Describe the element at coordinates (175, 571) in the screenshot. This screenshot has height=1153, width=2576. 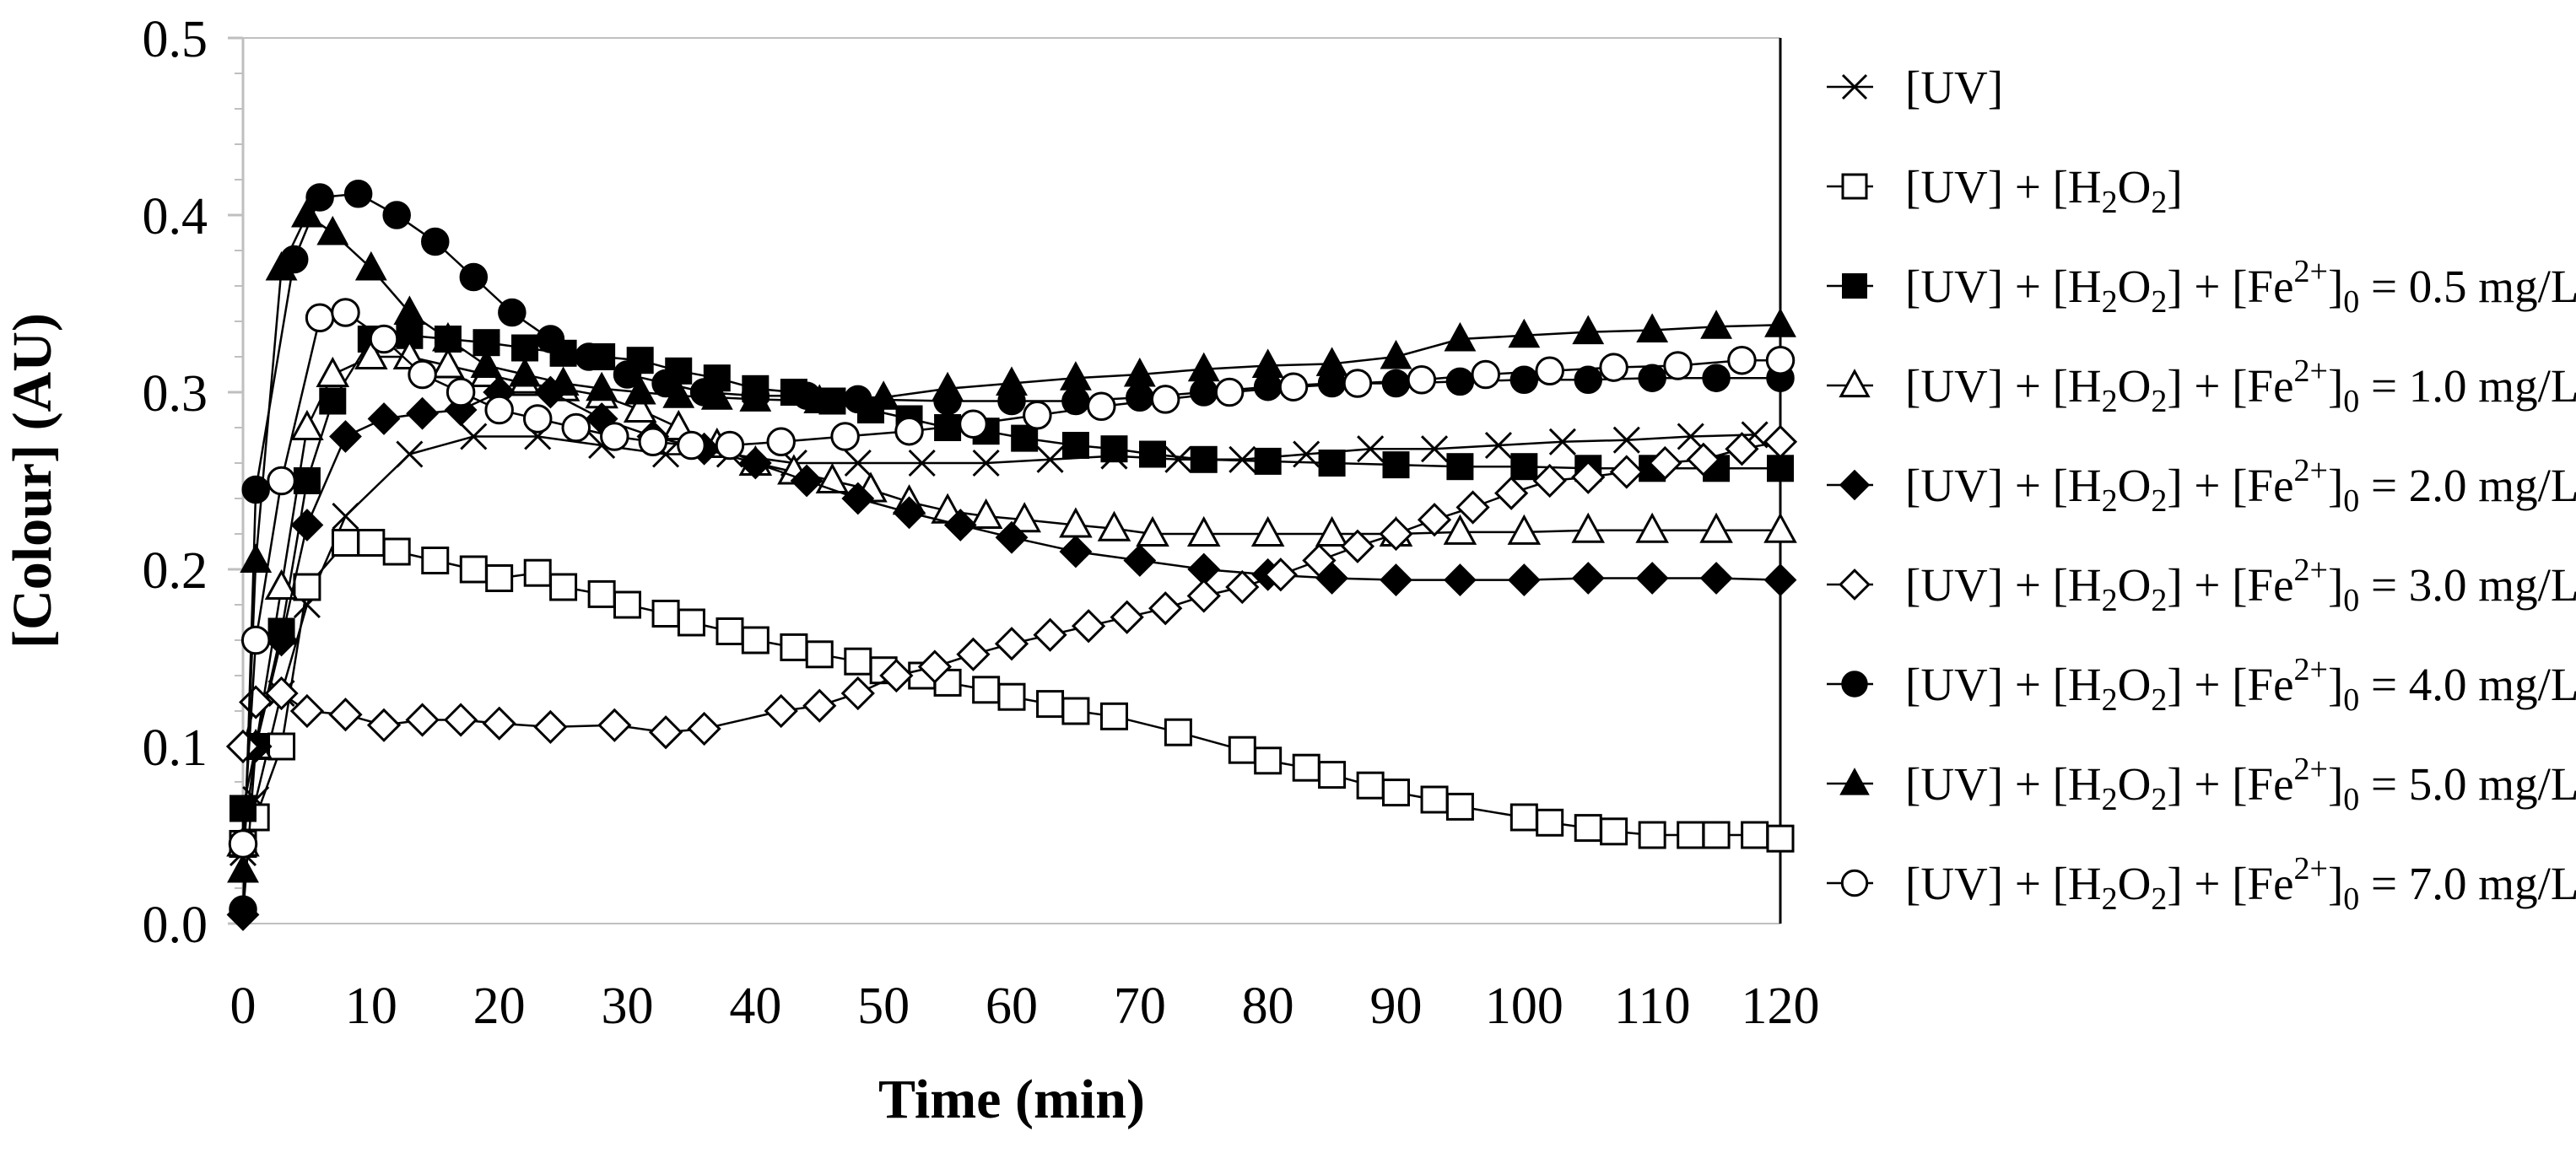
I see `y-tick-label: 0.2` at that location.